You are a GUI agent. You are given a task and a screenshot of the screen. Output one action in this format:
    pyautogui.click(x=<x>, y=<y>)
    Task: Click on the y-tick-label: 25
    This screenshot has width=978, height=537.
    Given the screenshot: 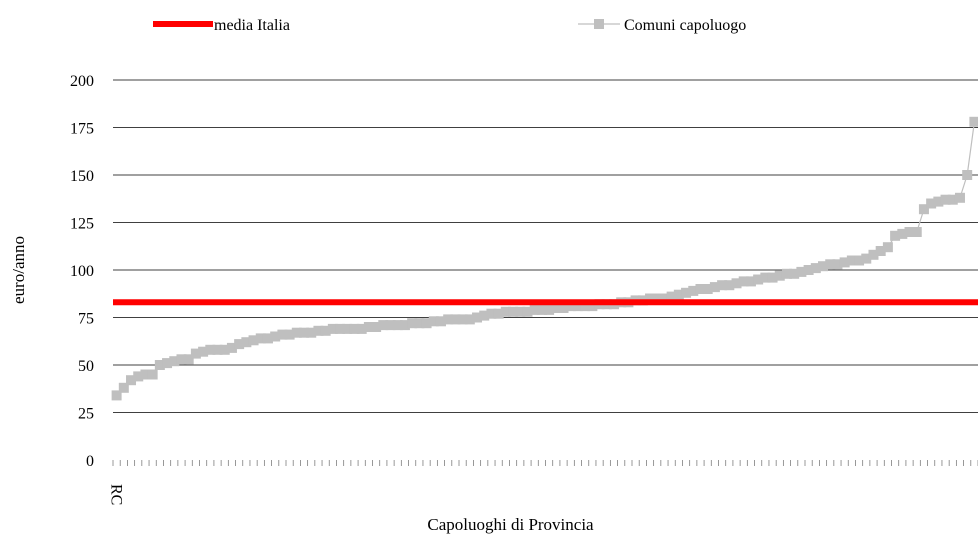 What is the action you would take?
    pyautogui.click(x=86, y=414)
    